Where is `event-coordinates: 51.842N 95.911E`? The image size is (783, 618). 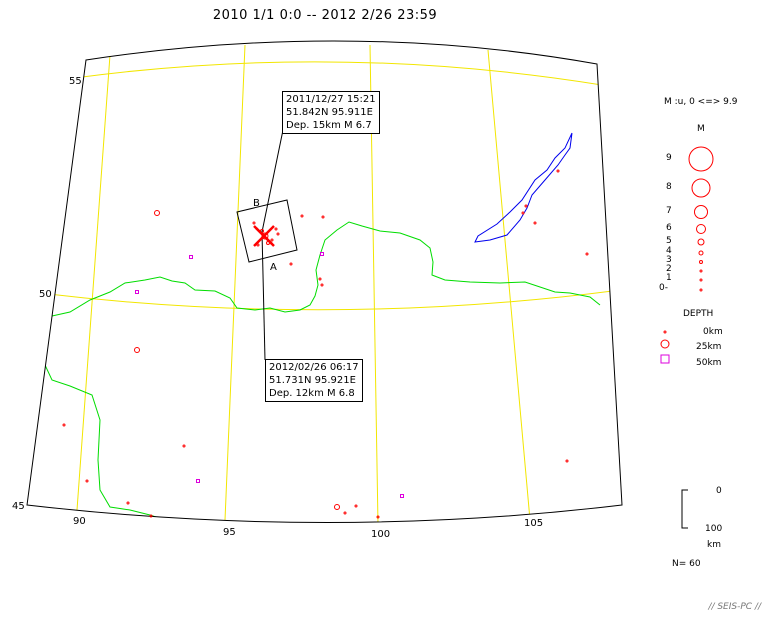 event-coordinates: 51.842N 95.911E is located at coordinates (329, 112).